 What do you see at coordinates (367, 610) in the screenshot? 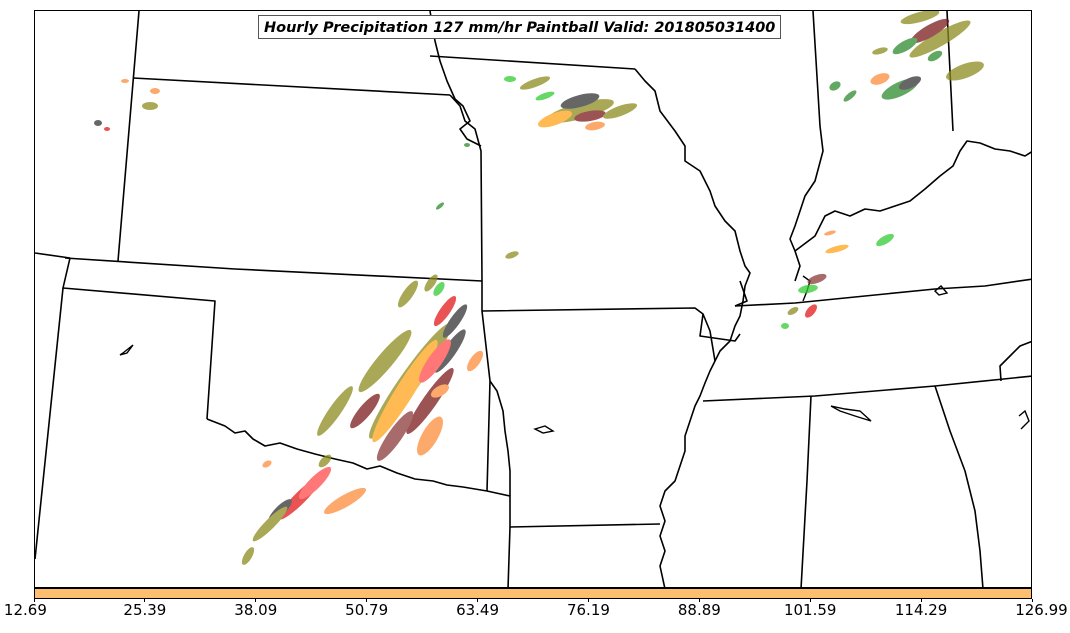
I see `colorbar-tick-label: 50.79` at bounding box center [367, 610].